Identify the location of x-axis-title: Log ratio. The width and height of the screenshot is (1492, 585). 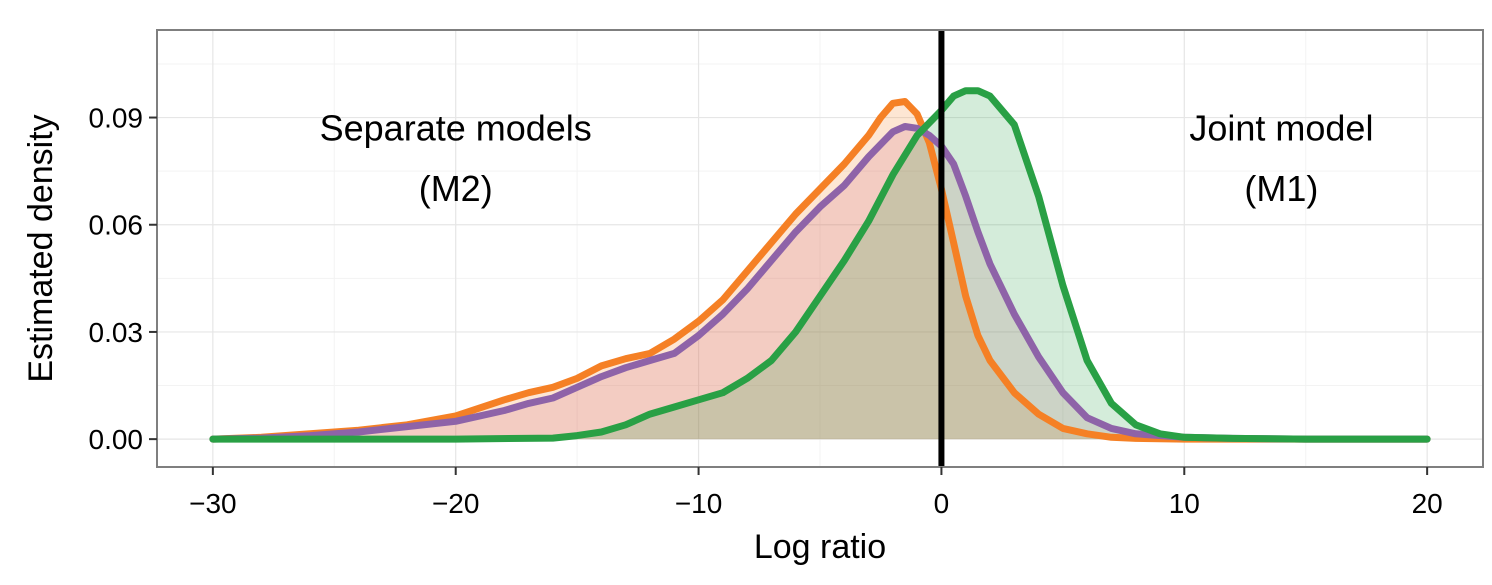
(820, 547).